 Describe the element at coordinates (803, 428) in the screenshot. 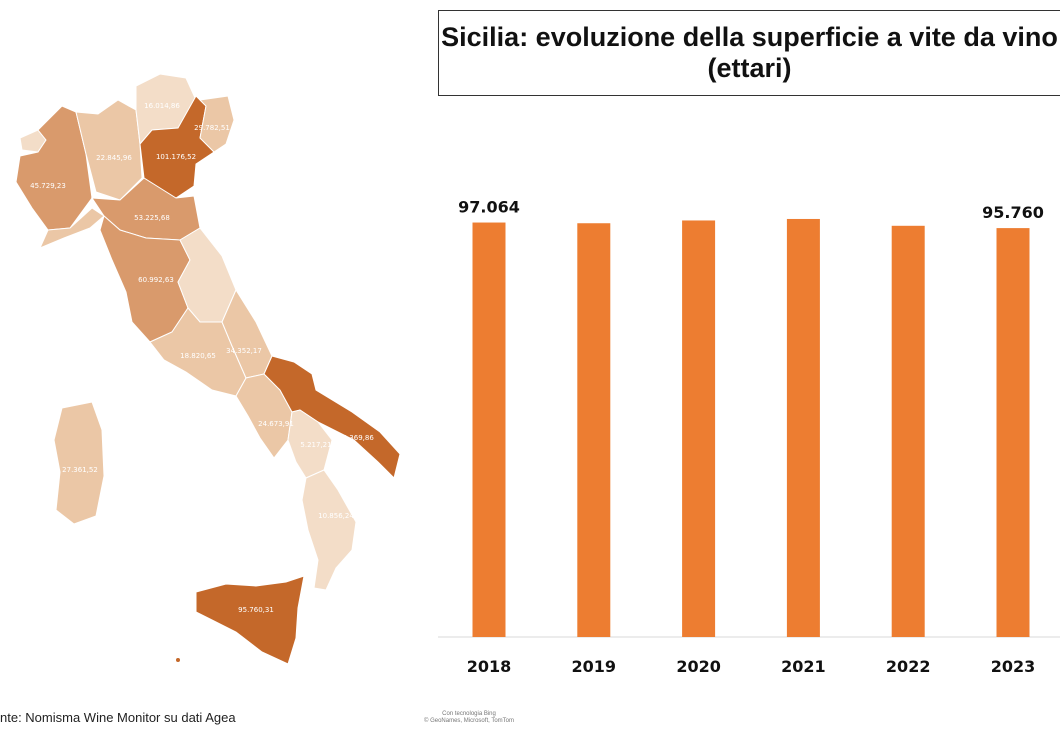

I see `bar-2021` at that location.